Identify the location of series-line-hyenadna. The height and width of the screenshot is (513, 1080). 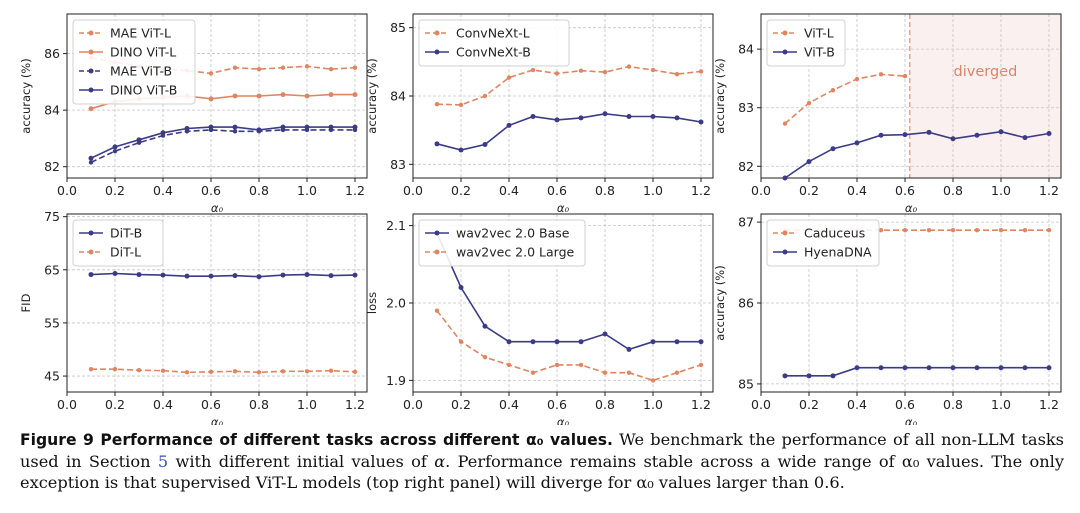
(917, 371).